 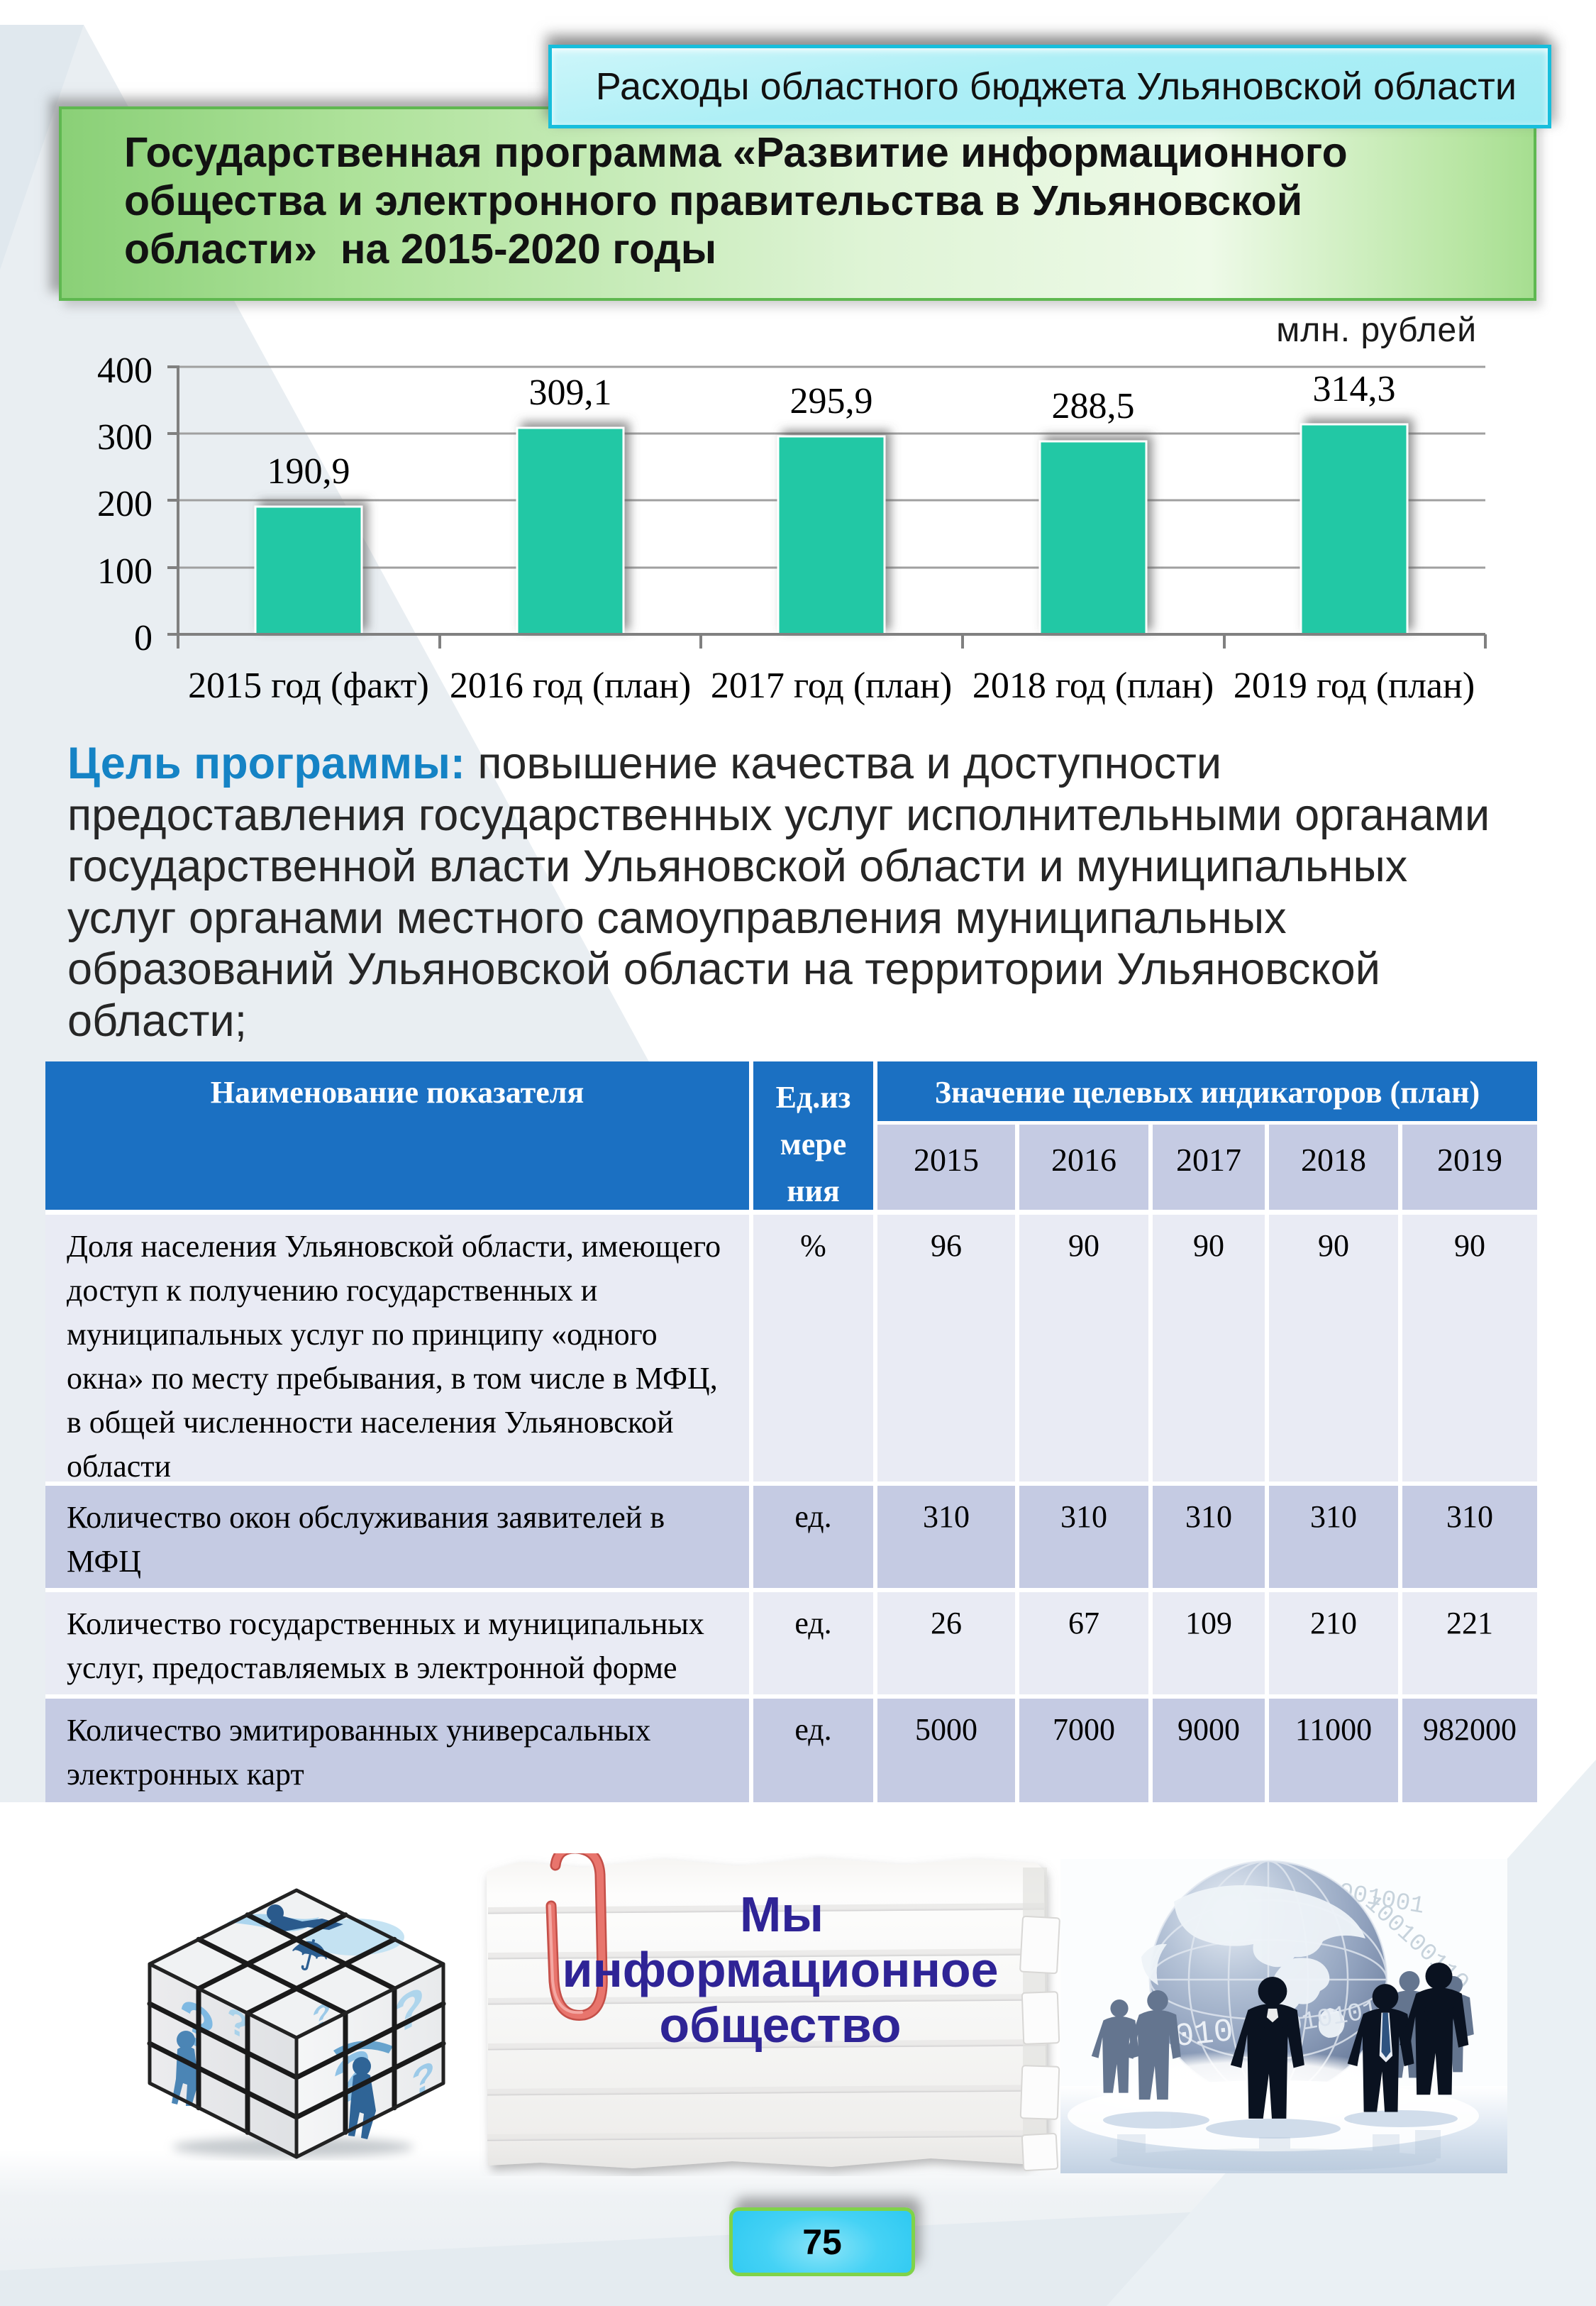 I want to click on svg-text: 2018 год (план), so click(x=1093, y=686).